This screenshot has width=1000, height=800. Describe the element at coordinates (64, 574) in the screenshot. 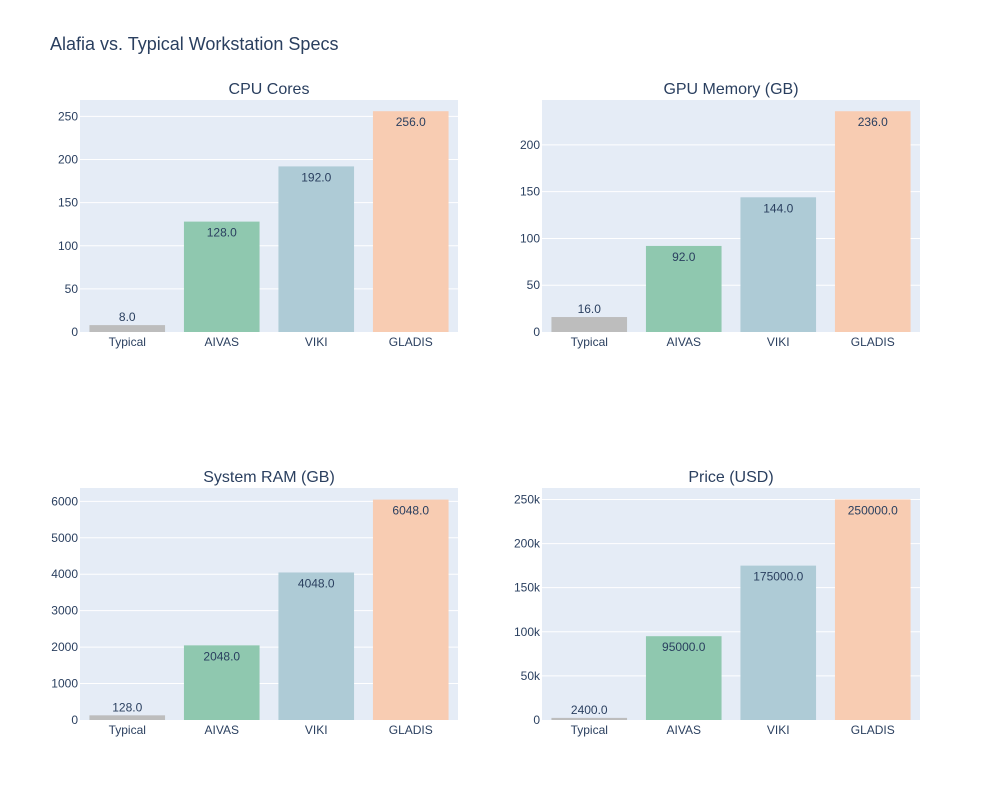

I see `y-tick-label: 4000` at that location.